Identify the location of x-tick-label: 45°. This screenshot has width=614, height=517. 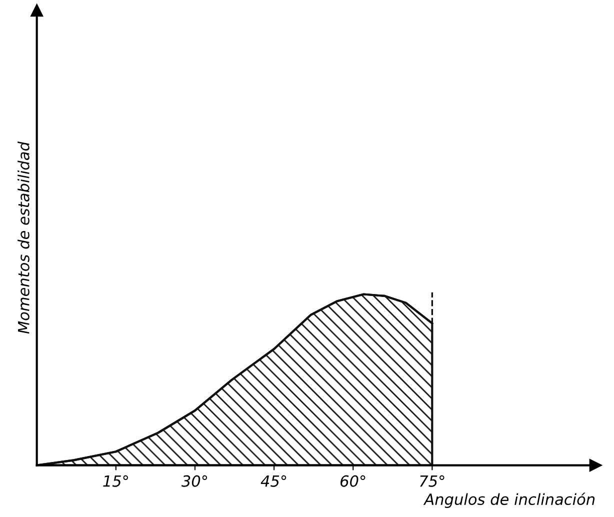
(273, 481).